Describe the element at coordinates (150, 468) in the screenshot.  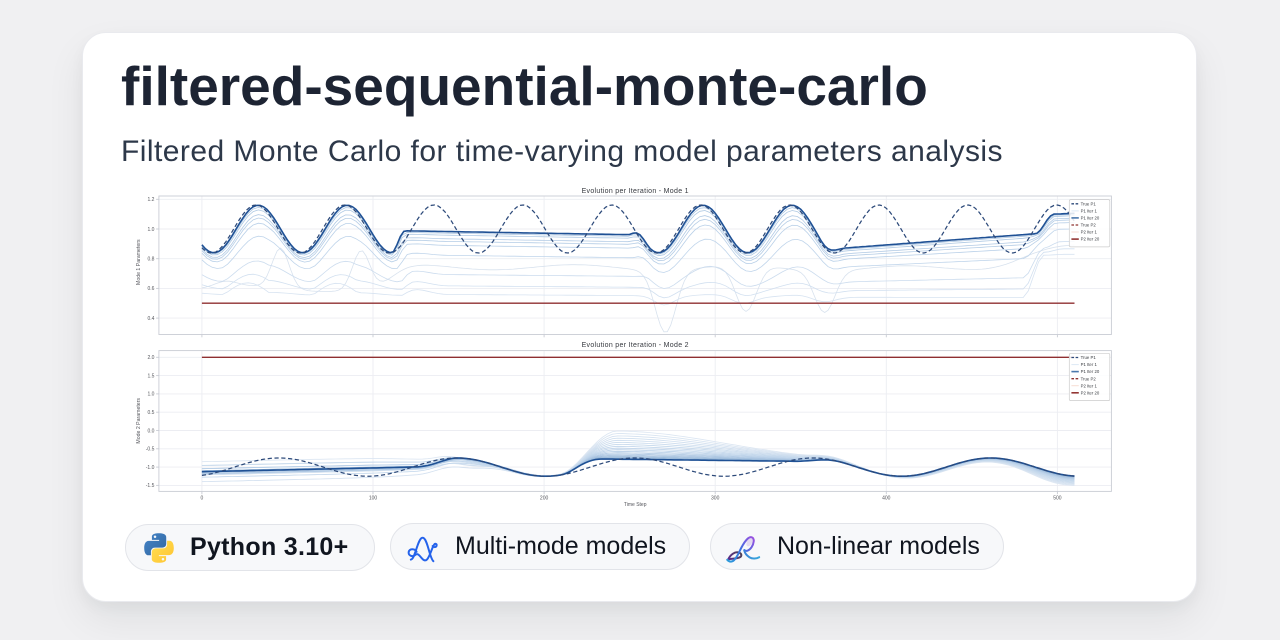
I see `svg-text: -1.0` at that location.